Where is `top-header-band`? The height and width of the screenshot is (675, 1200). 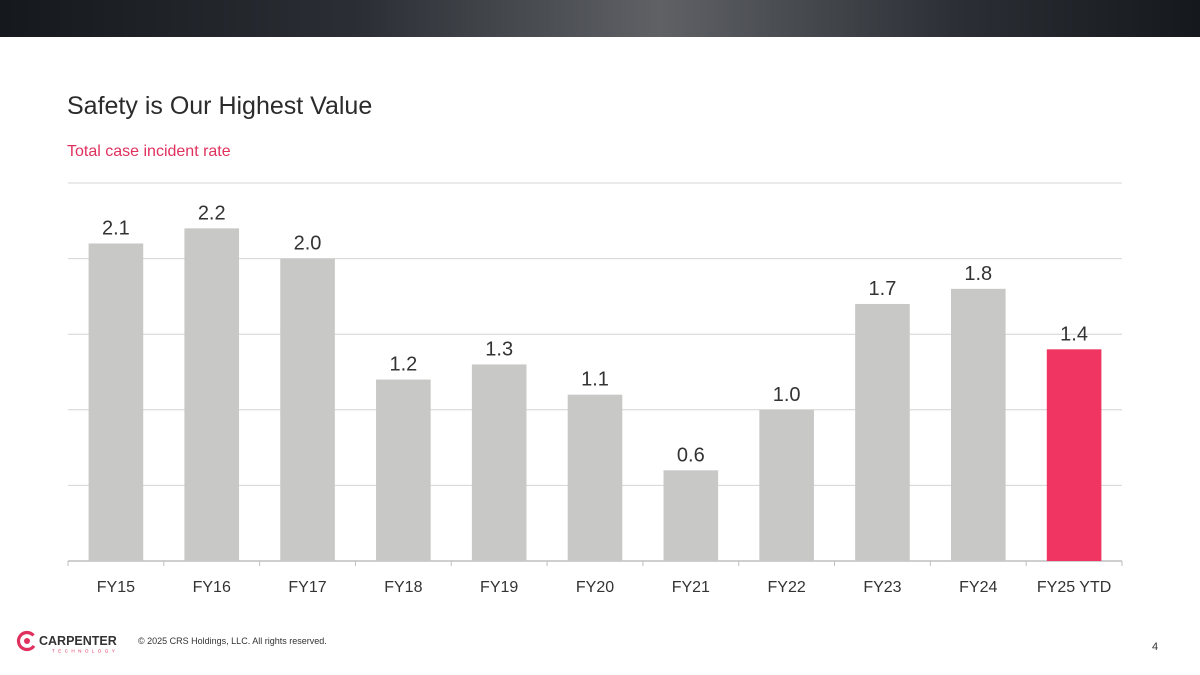 top-header-band is located at coordinates (600, 18).